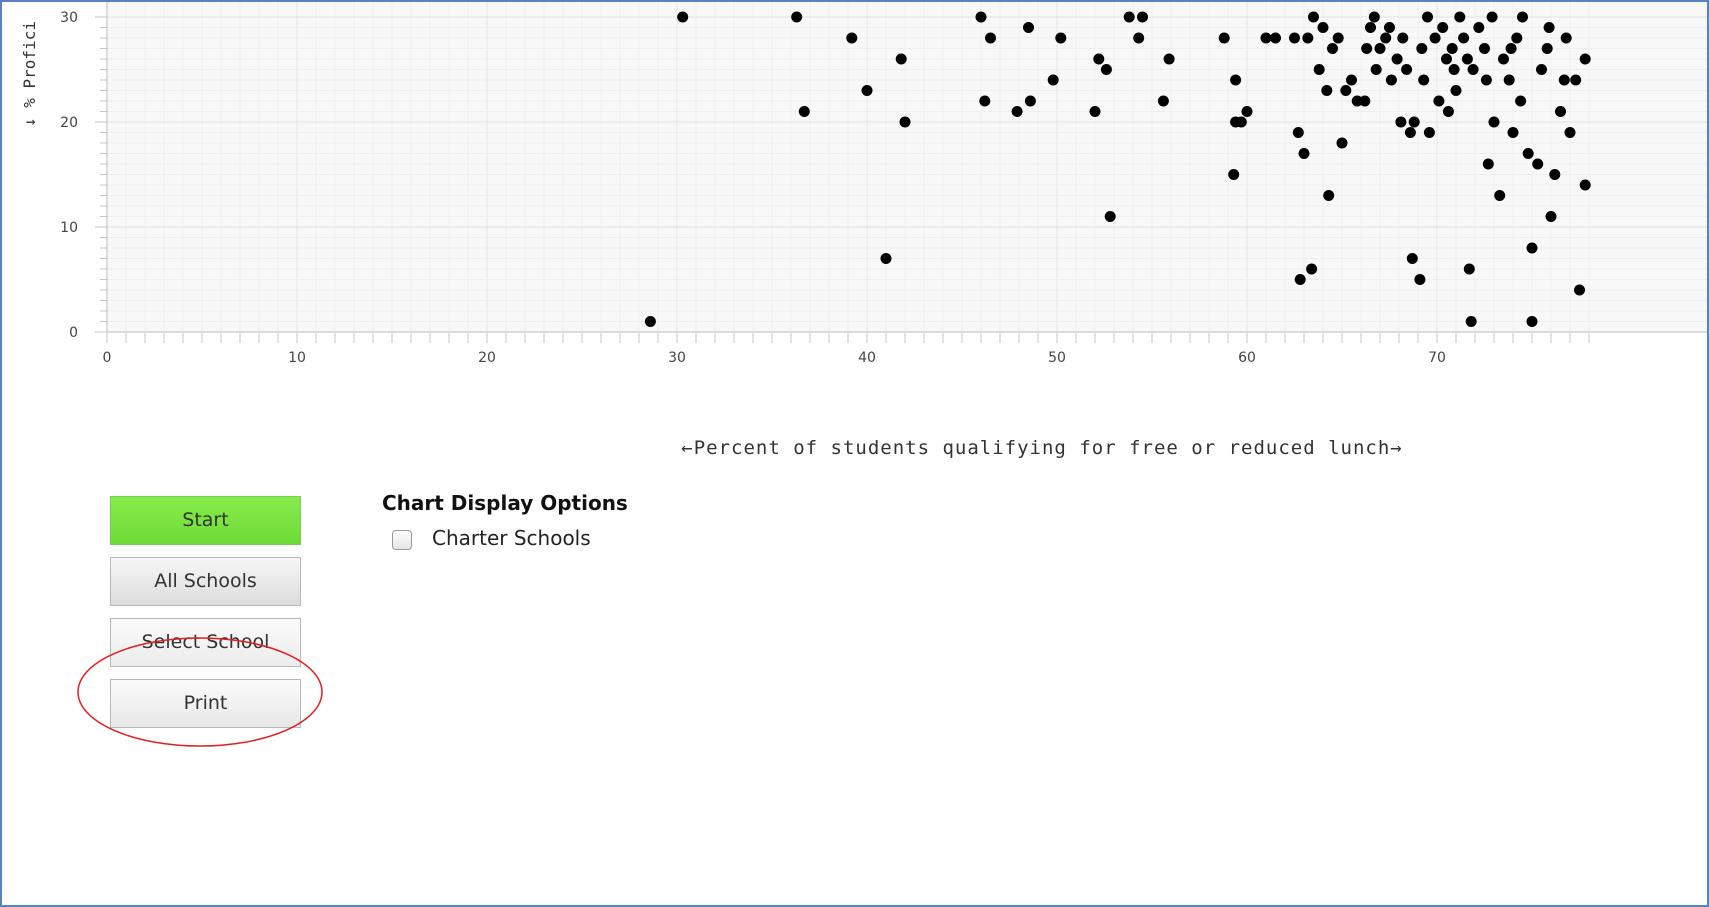 The height and width of the screenshot is (907, 1709). Describe the element at coordinates (73, 333) in the screenshot. I see `y-tick-label: 0` at that location.